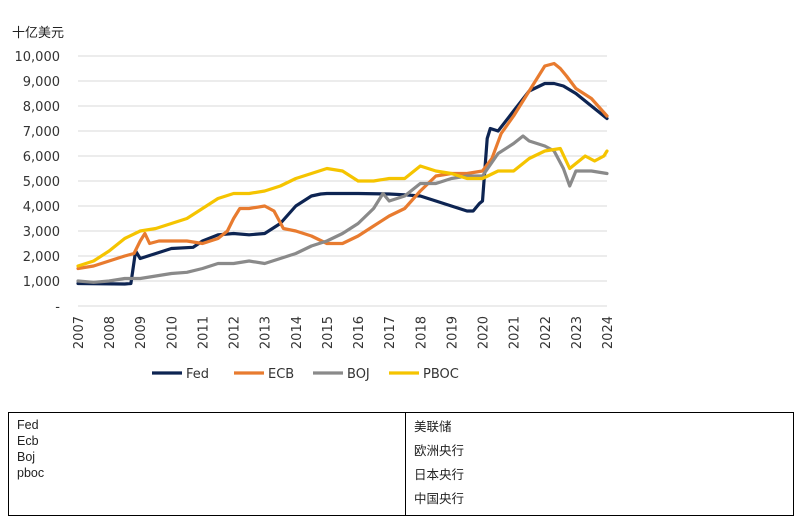 The height and width of the screenshot is (516, 796). I want to click on x-tick-label: 2009, so click(141, 332).